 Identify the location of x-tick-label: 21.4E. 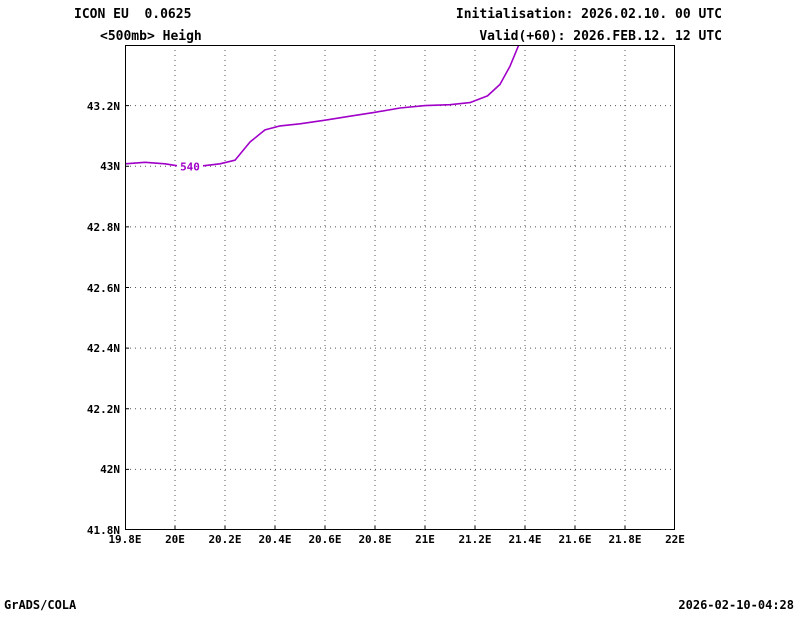
(525, 539).